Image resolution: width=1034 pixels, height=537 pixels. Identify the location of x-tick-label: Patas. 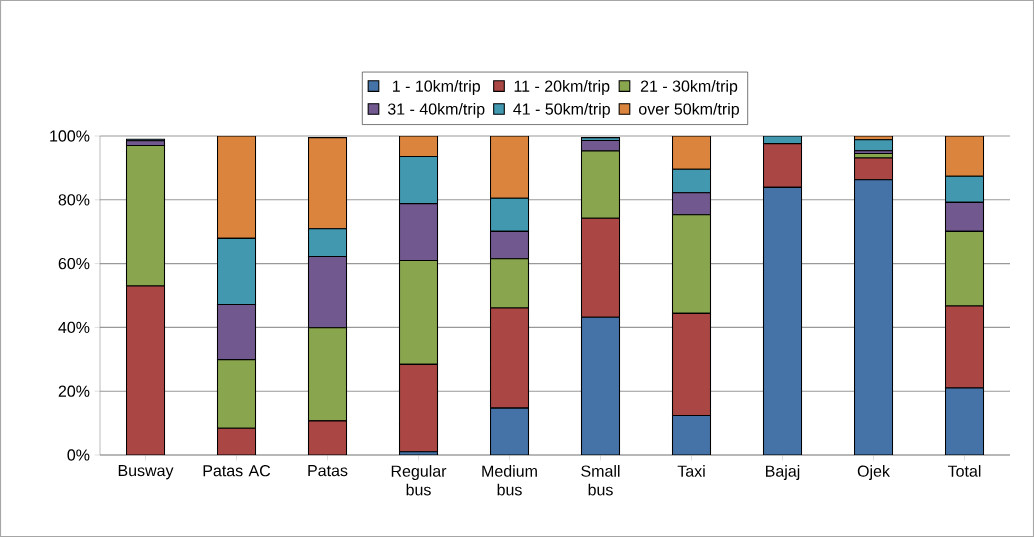
(328, 471).